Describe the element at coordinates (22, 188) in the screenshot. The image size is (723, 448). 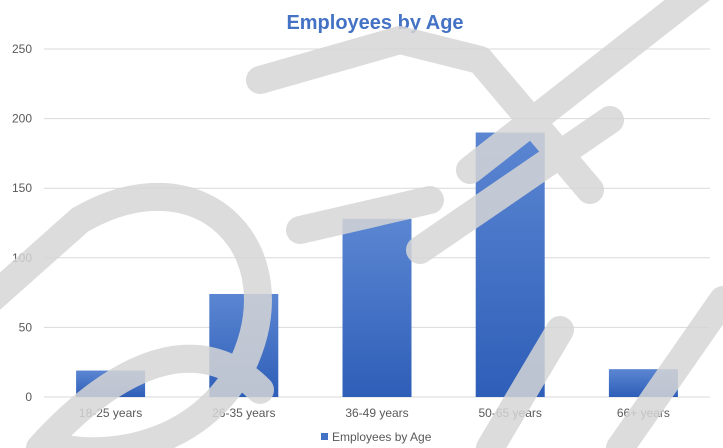
I see `y-tick-label: 150` at that location.